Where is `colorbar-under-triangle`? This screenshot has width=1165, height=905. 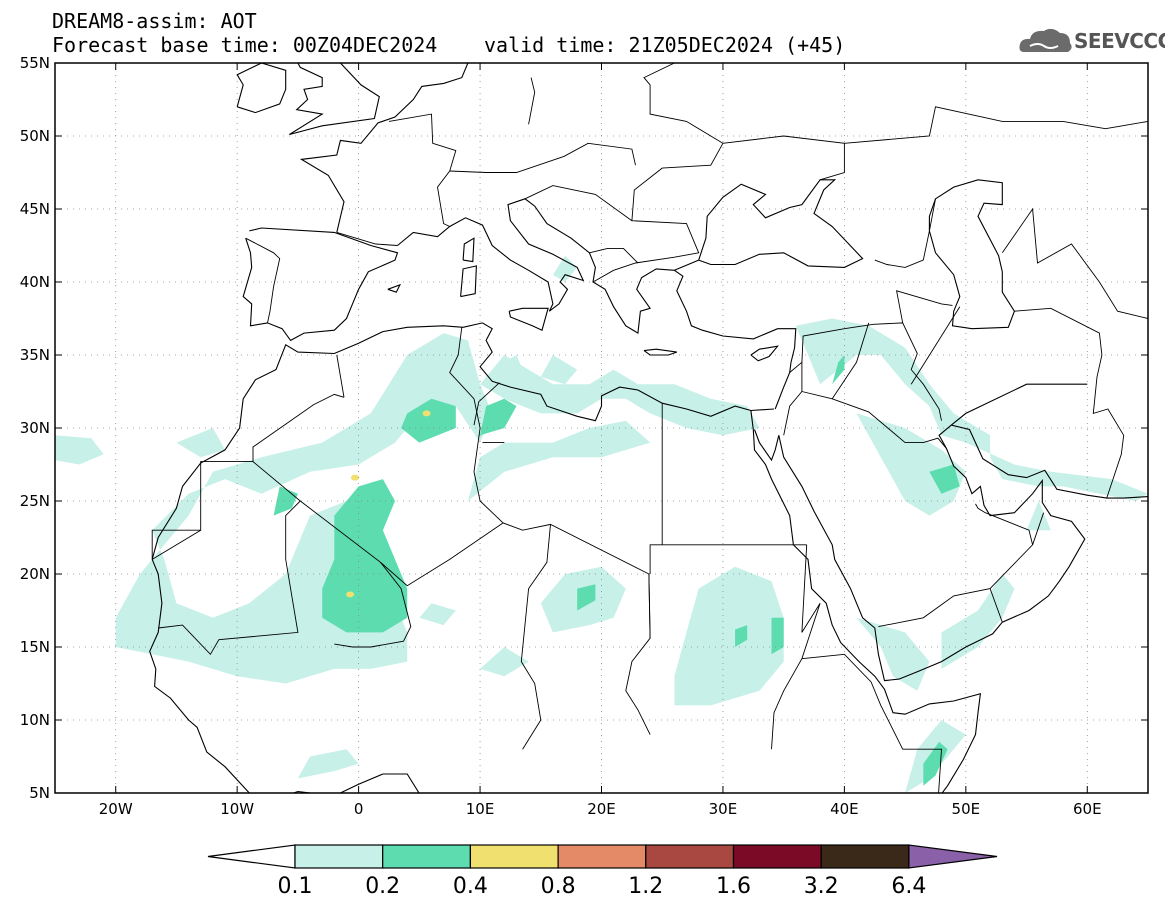 colorbar-under-triangle is located at coordinates (251, 856).